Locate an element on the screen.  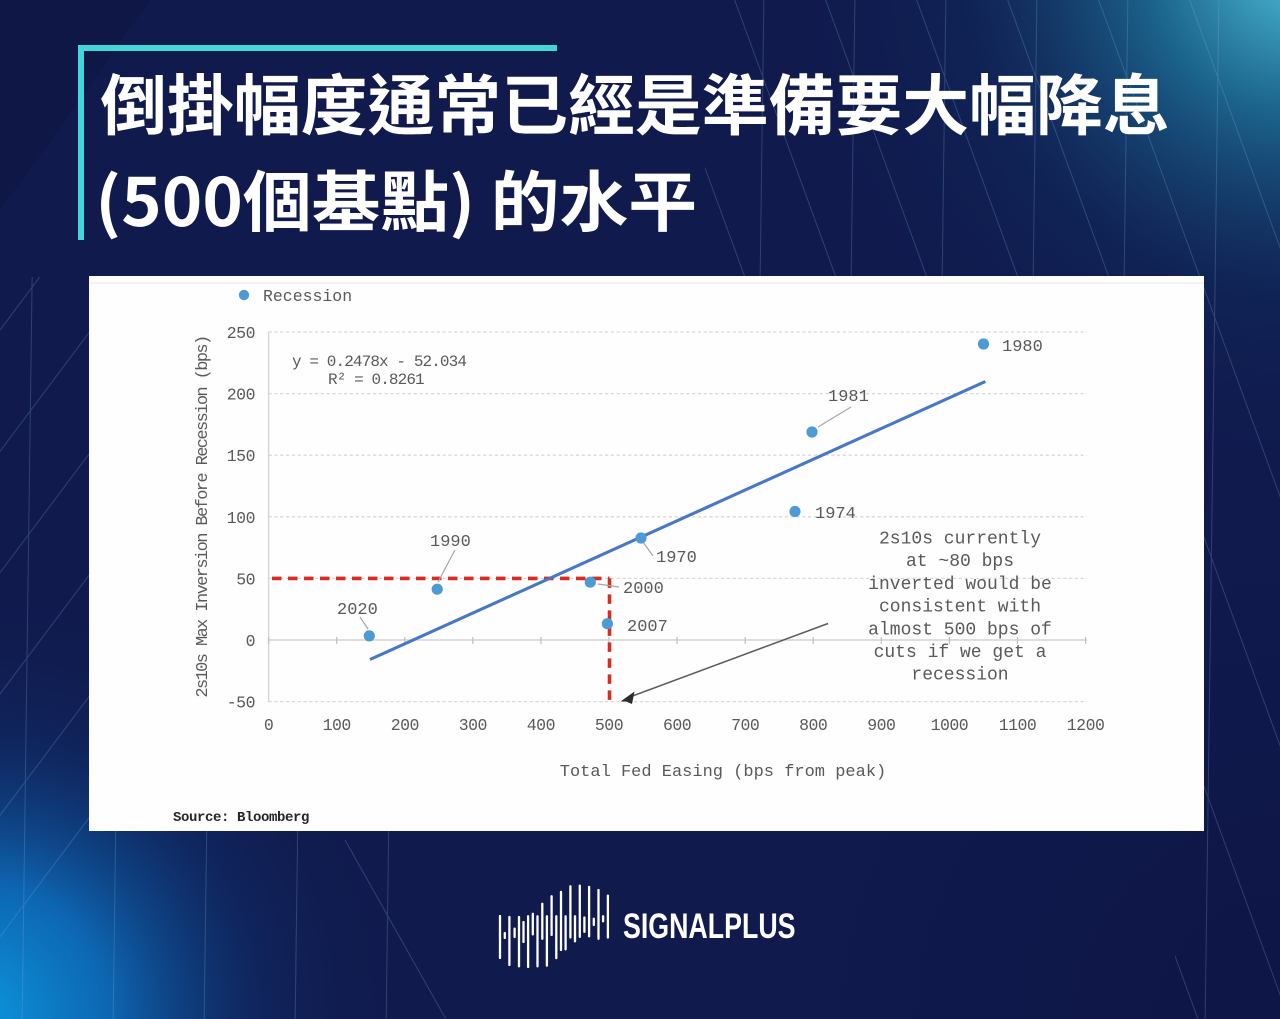
svg-text: 1974 is located at coordinates (835, 514).